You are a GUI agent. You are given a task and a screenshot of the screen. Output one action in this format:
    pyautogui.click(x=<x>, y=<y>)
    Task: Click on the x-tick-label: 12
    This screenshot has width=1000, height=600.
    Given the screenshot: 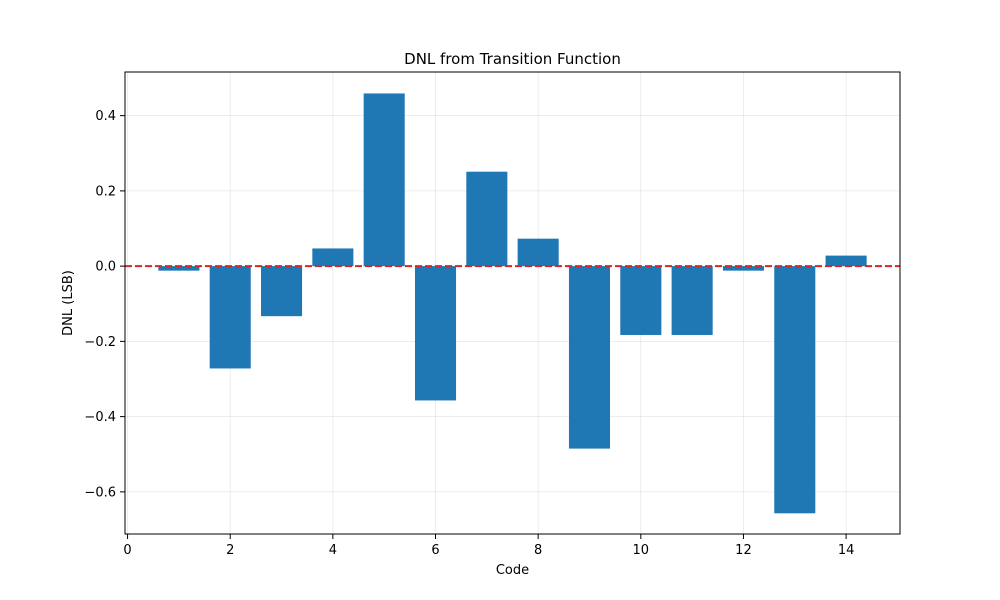 What is the action you would take?
    pyautogui.click(x=743, y=550)
    